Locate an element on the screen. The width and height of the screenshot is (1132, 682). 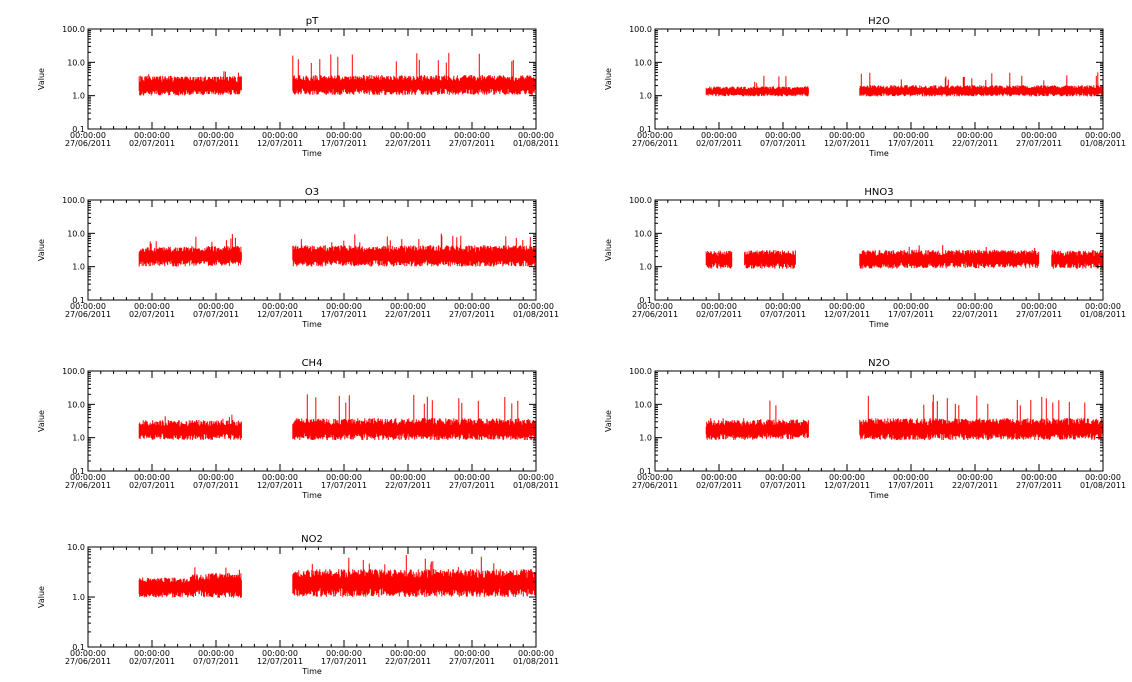
y-tick-label: 100.0 is located at coordinates (73, 371).